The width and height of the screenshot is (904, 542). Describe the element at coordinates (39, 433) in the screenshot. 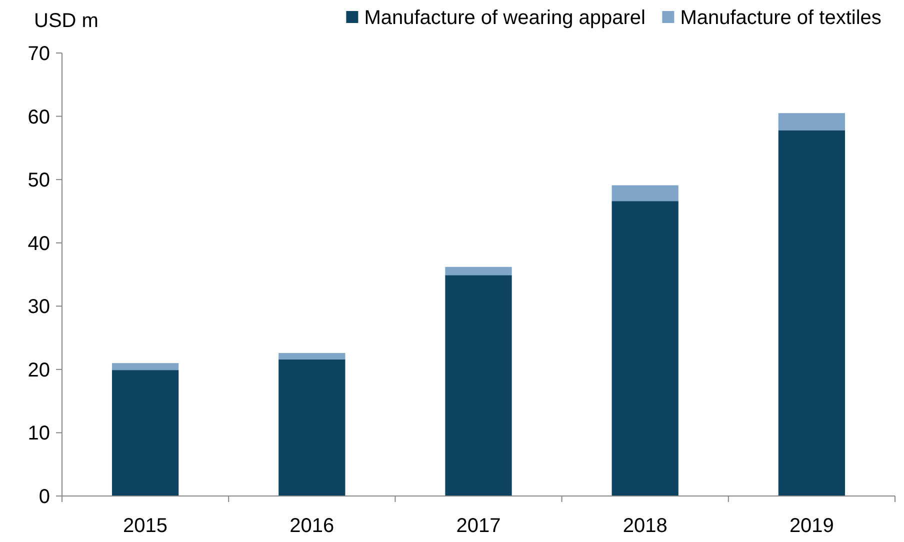

I see `y-tick-label: 10` at that location.